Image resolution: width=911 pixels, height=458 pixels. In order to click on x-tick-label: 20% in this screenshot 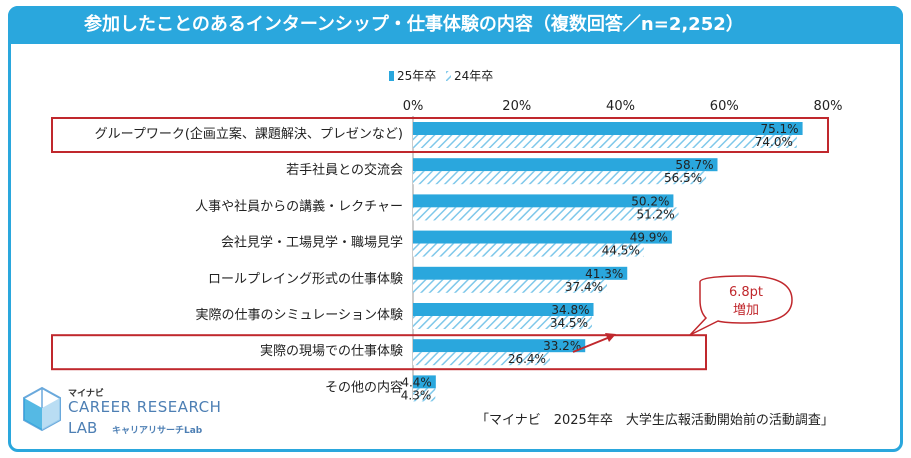, I will do `click(516, 106)`.